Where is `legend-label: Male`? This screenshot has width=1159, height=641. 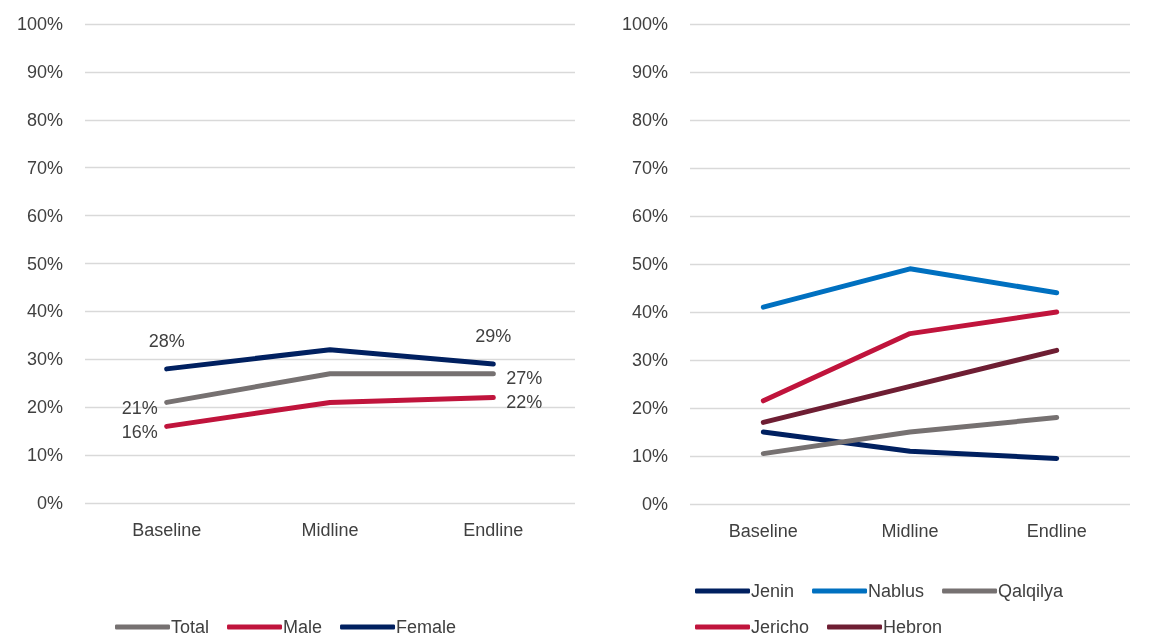 legend-label: Male is located at coordinates (303, 627).